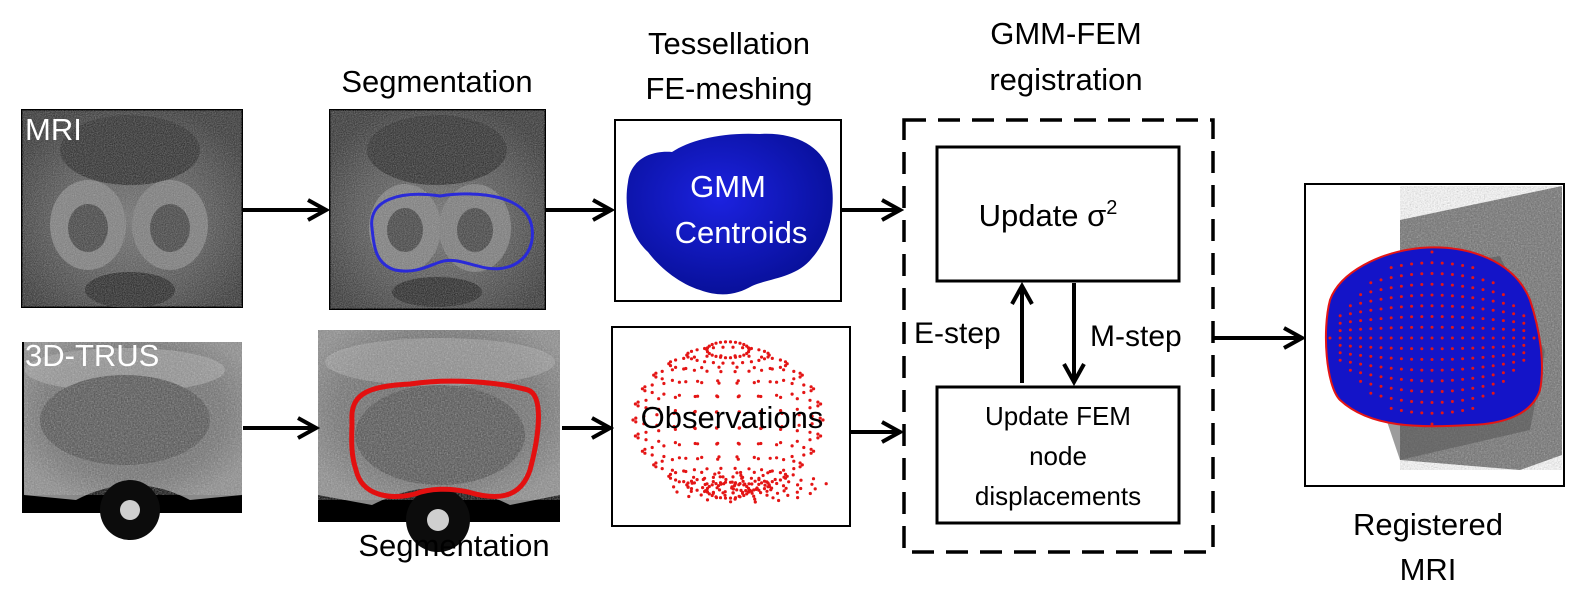 The height and width of the screenshot is (613, 1570). I want to click on centroids-label: Centroids, so click(741, 232).